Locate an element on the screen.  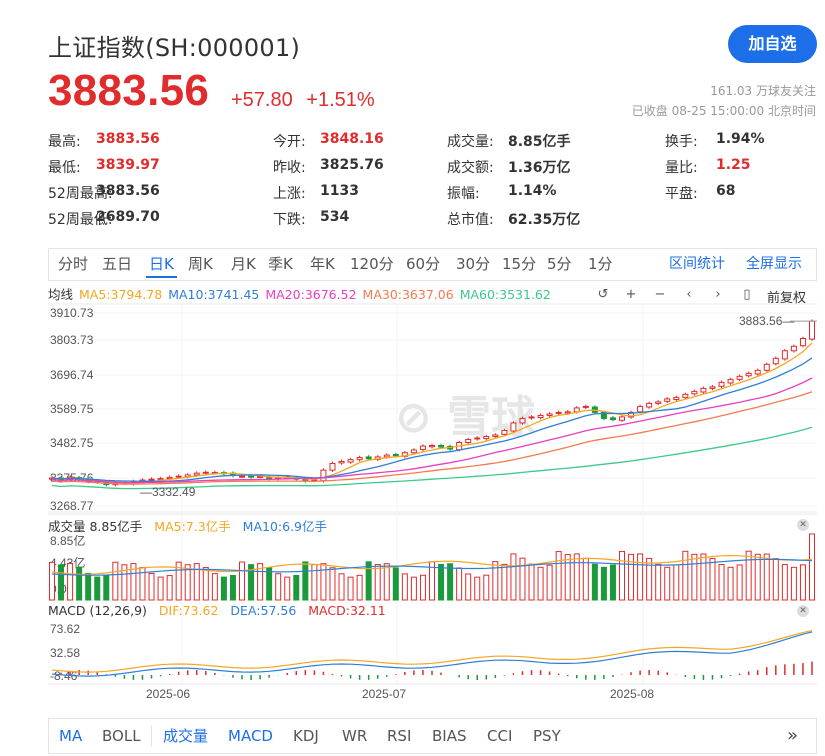
interval-stats-link: 区间统计 is located at coordinates (697, 264).